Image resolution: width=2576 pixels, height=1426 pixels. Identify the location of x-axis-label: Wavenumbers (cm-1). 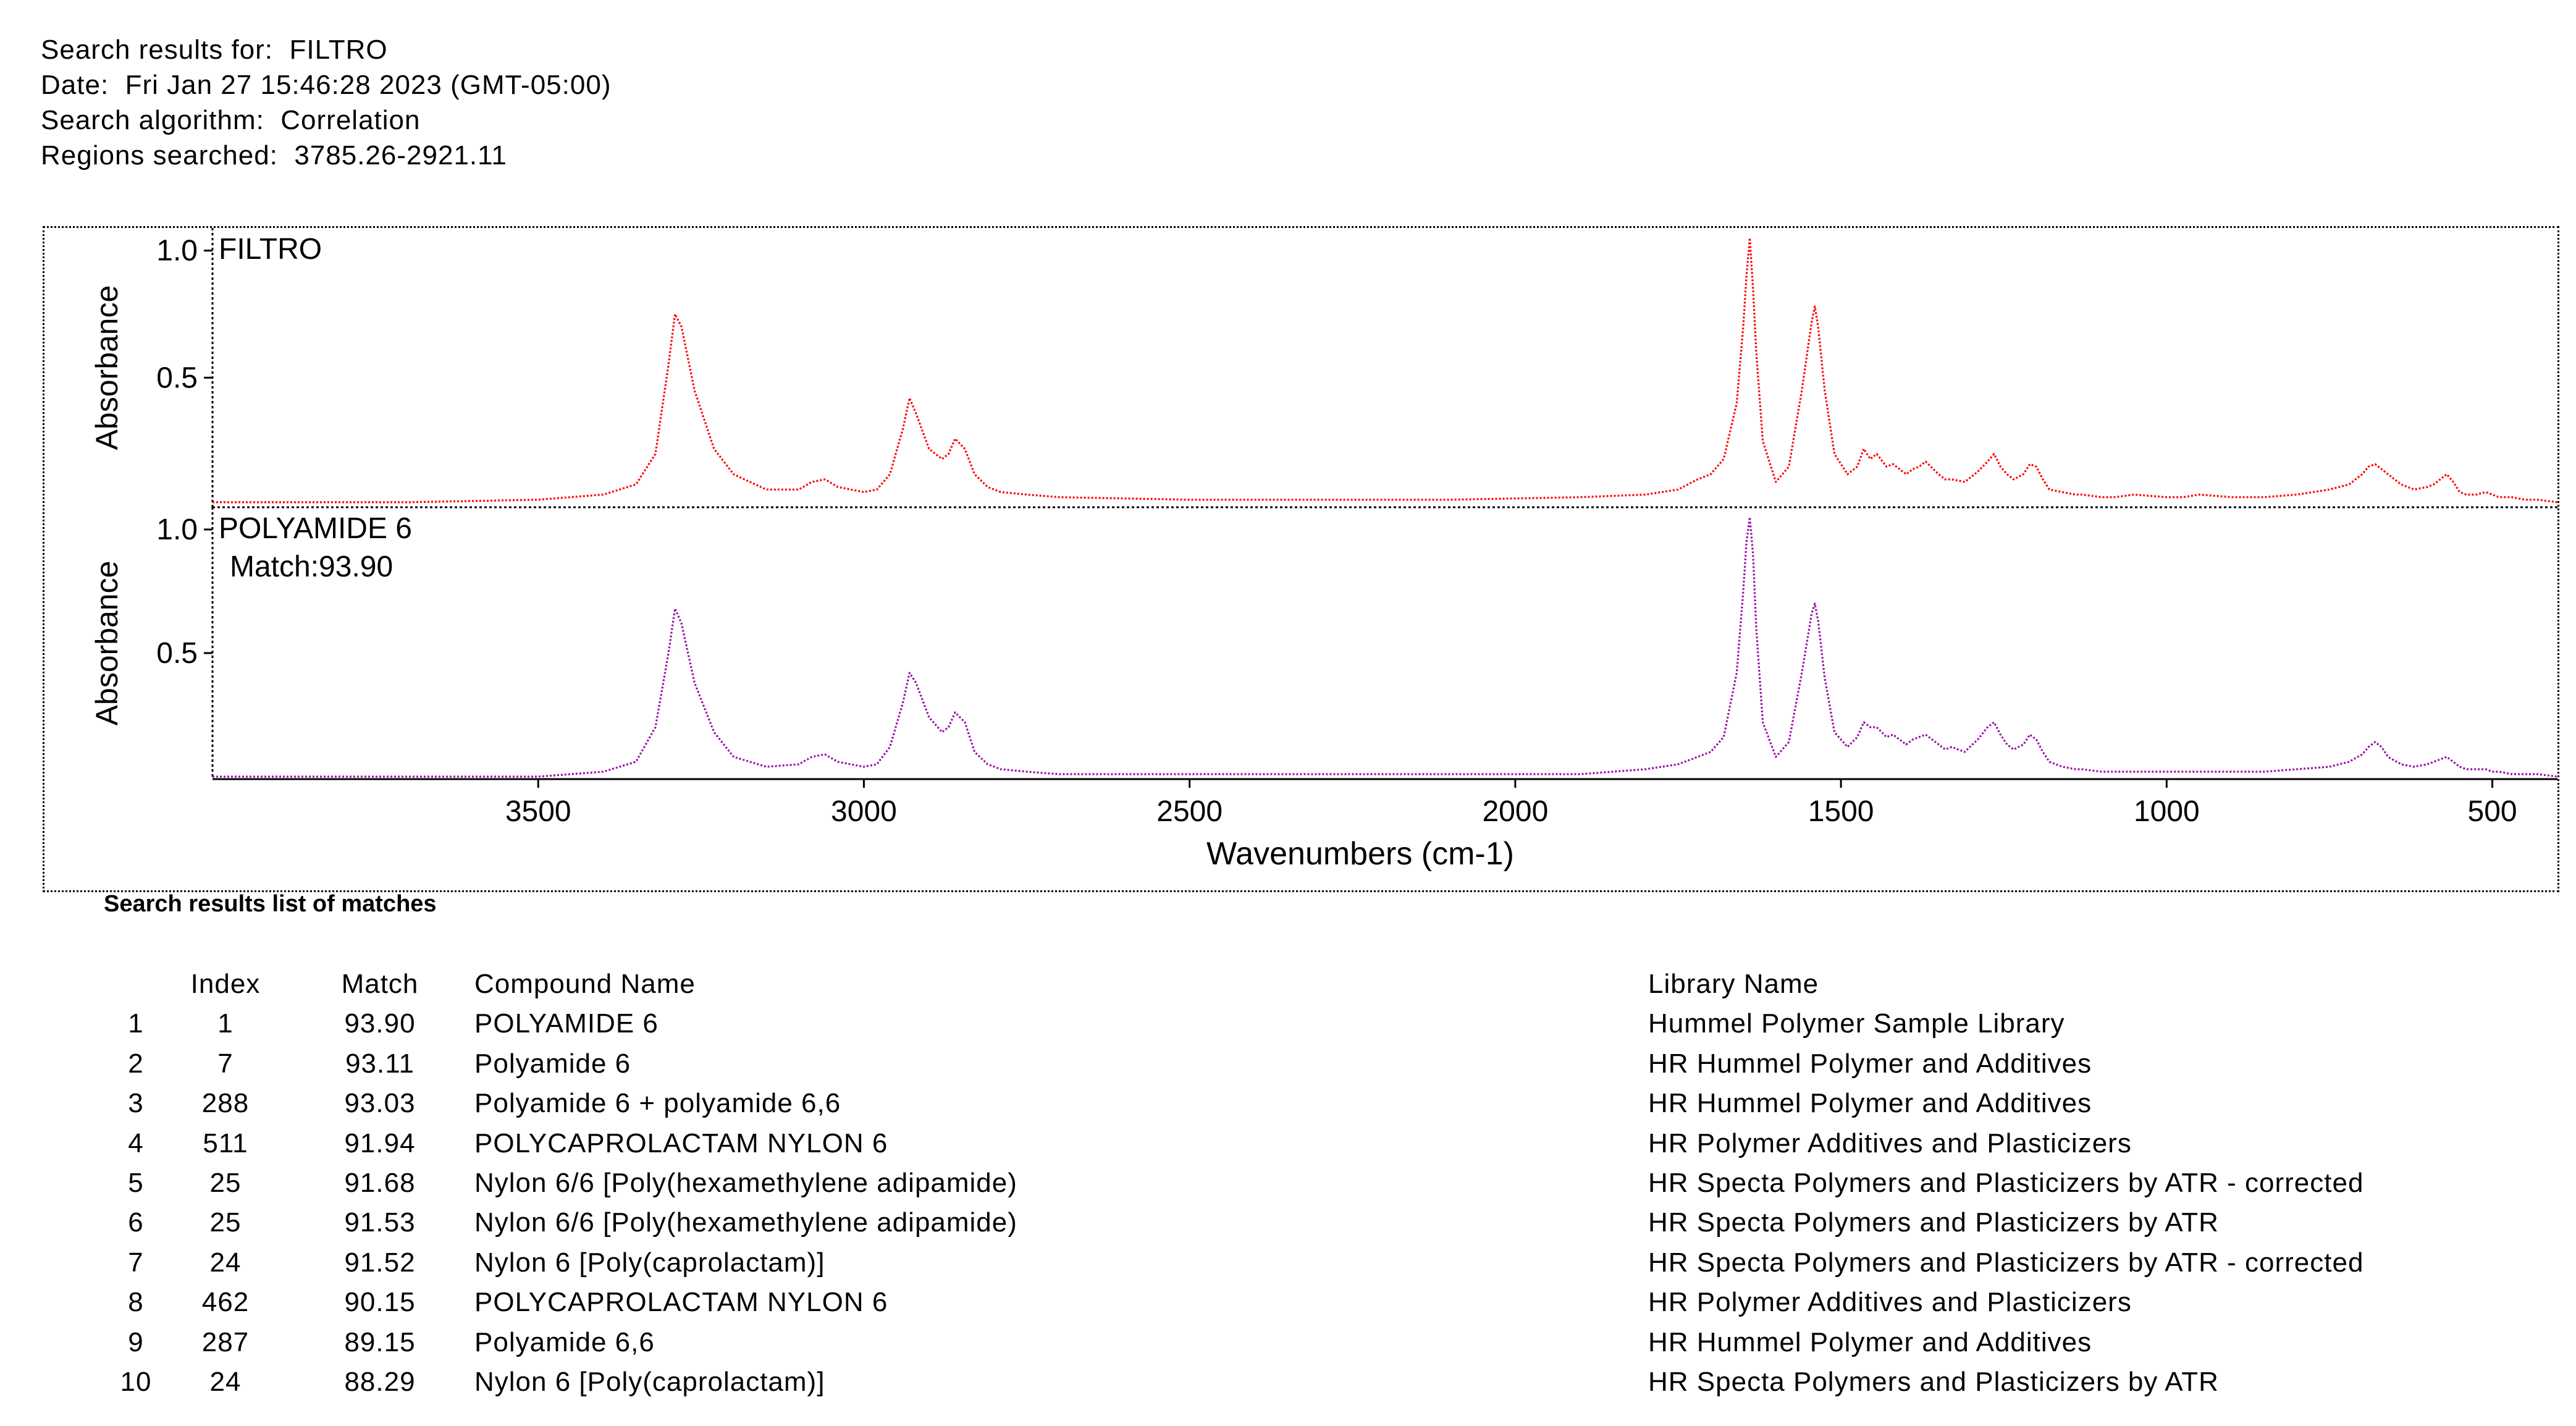
(1360, 854).